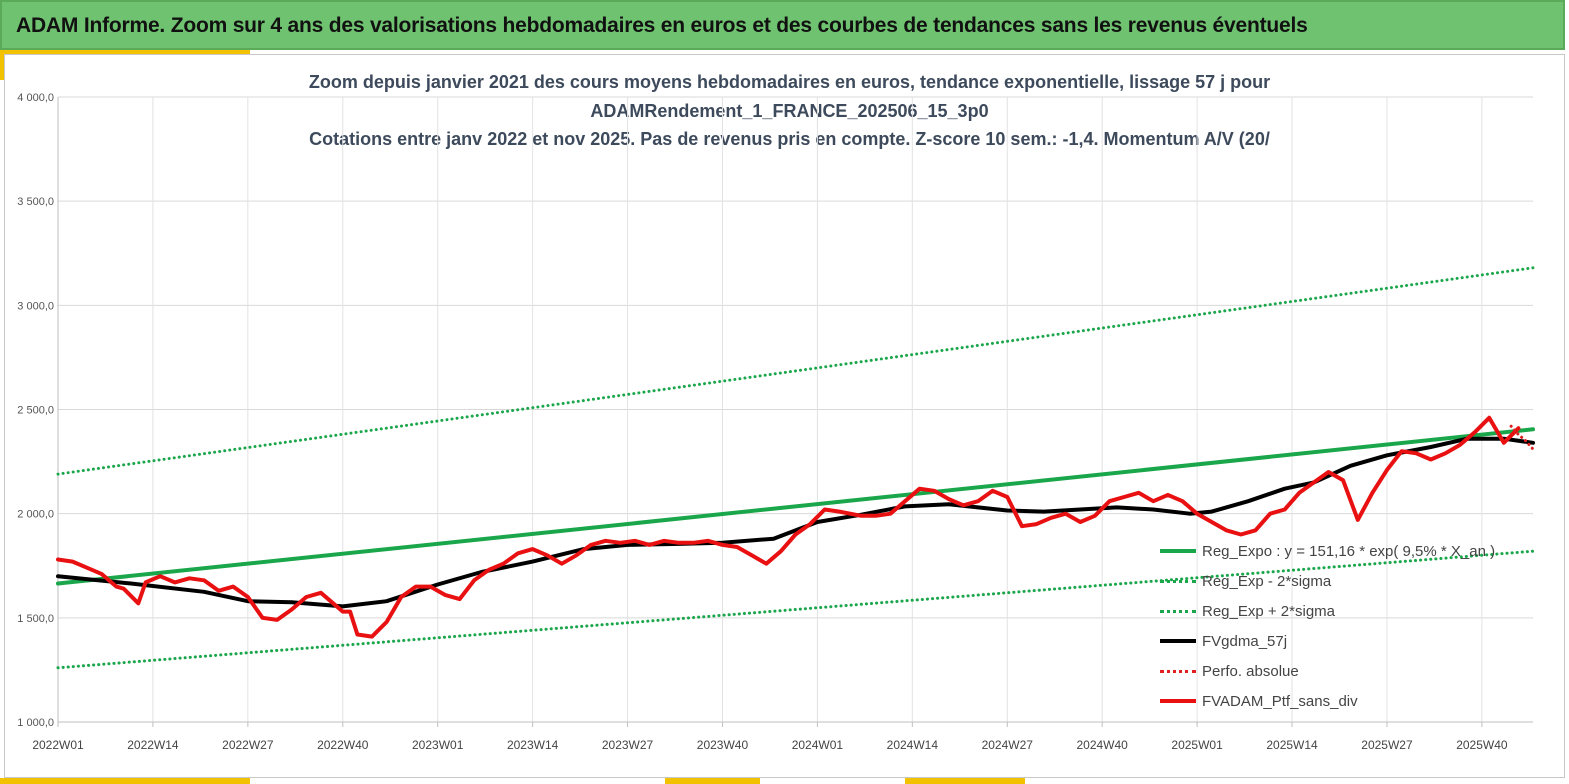  I want to click on x-tick-label: 2022W14, so click(153, 745).